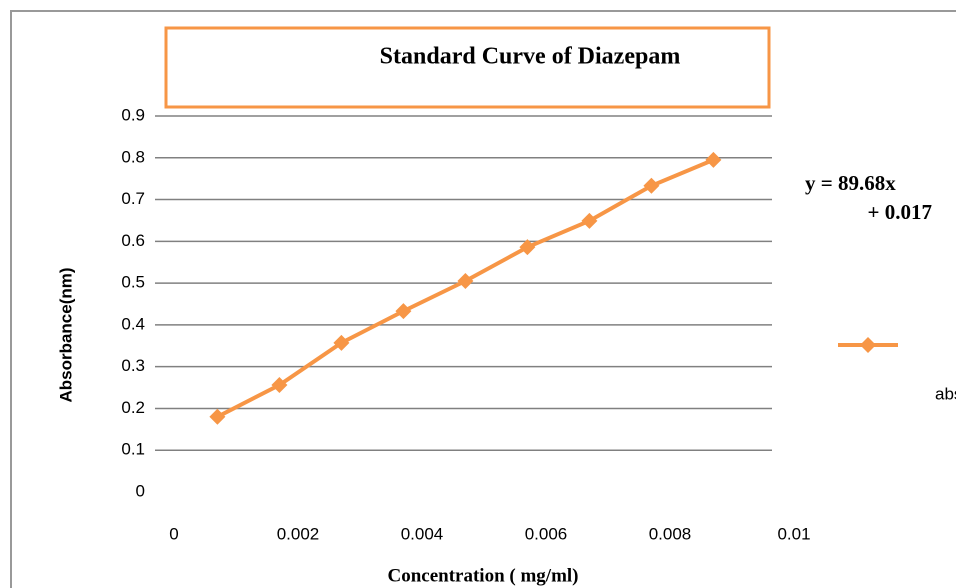  I want to click on x-tick-label: 0.002, so click(298, 533).